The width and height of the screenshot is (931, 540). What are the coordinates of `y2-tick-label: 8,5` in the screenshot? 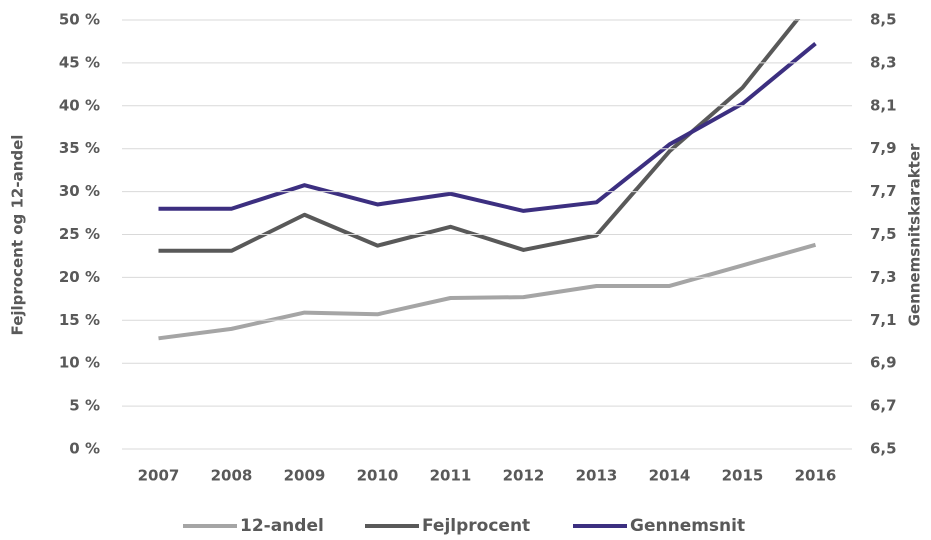 It's located at (883, 20).